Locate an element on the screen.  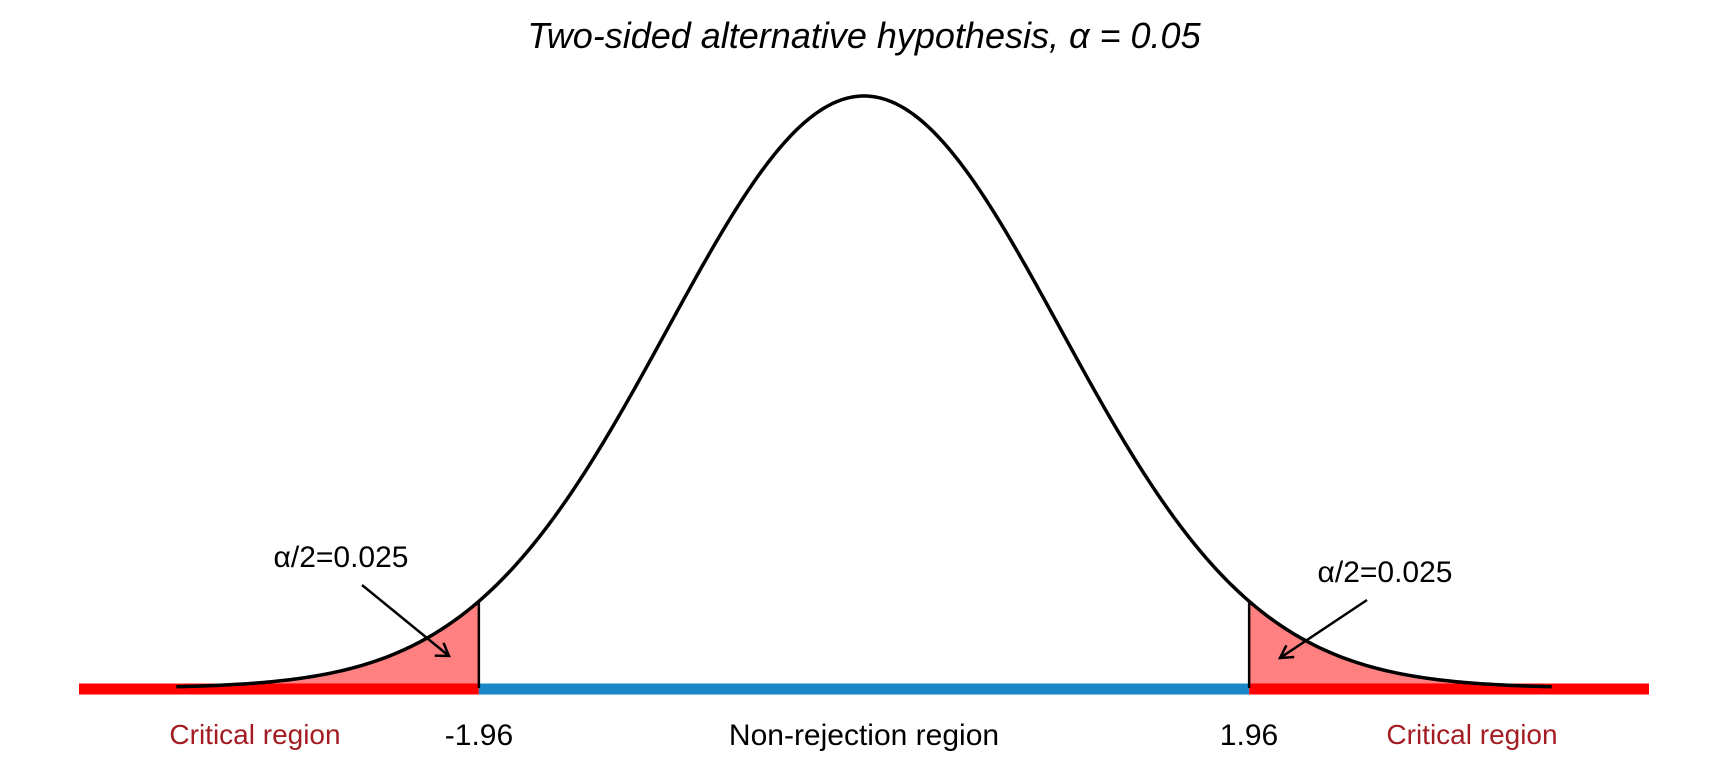
right-tail-area is located at coordinates (1400, 644).